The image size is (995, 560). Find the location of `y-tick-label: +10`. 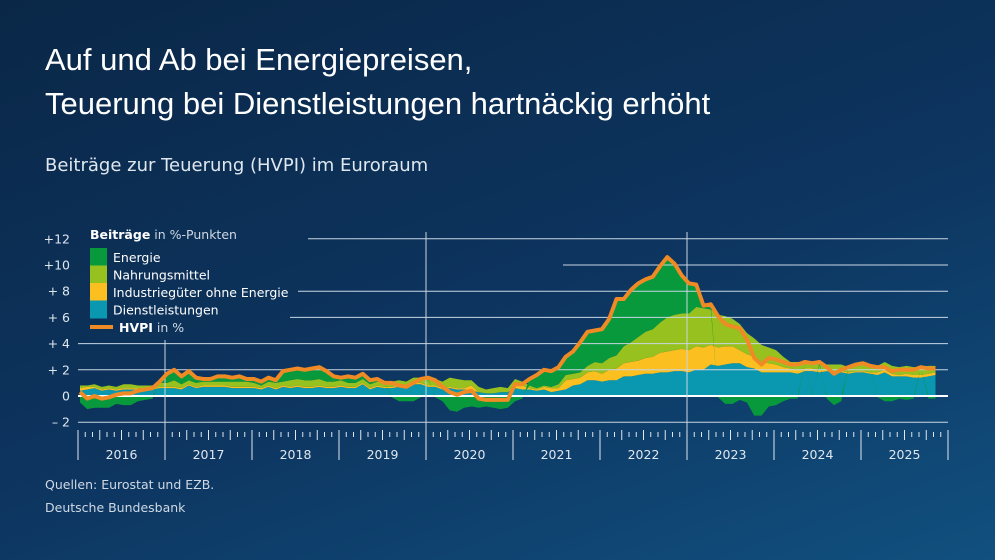

y-tick-label: +10 is located at coordinates (57, 265).